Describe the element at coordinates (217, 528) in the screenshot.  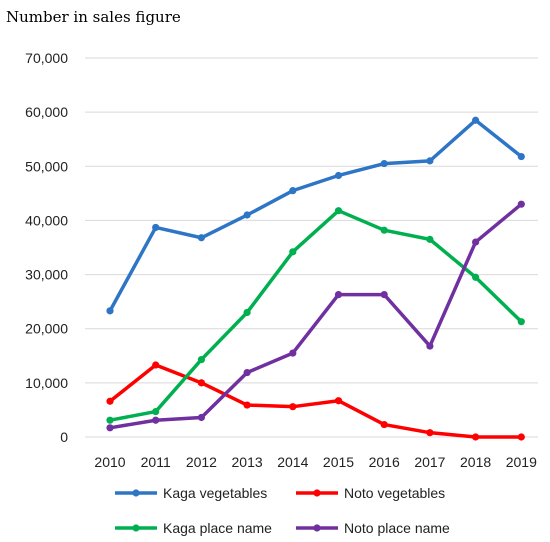
I see `legend-label: Kaga place name` at that location.